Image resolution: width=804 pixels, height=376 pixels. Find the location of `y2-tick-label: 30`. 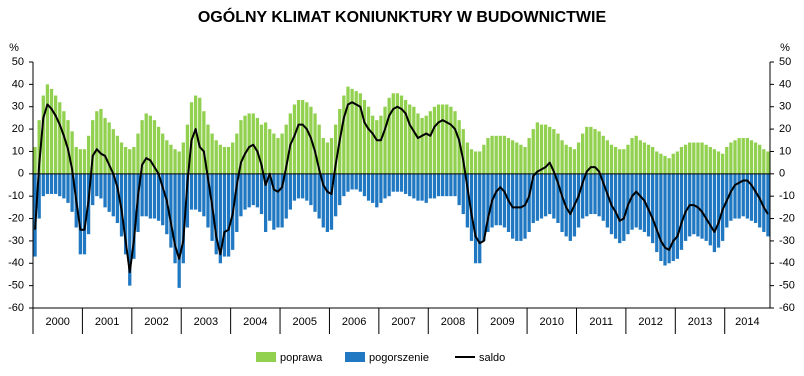

y2-tick-label: 30 is located at coordinates (785, 107).